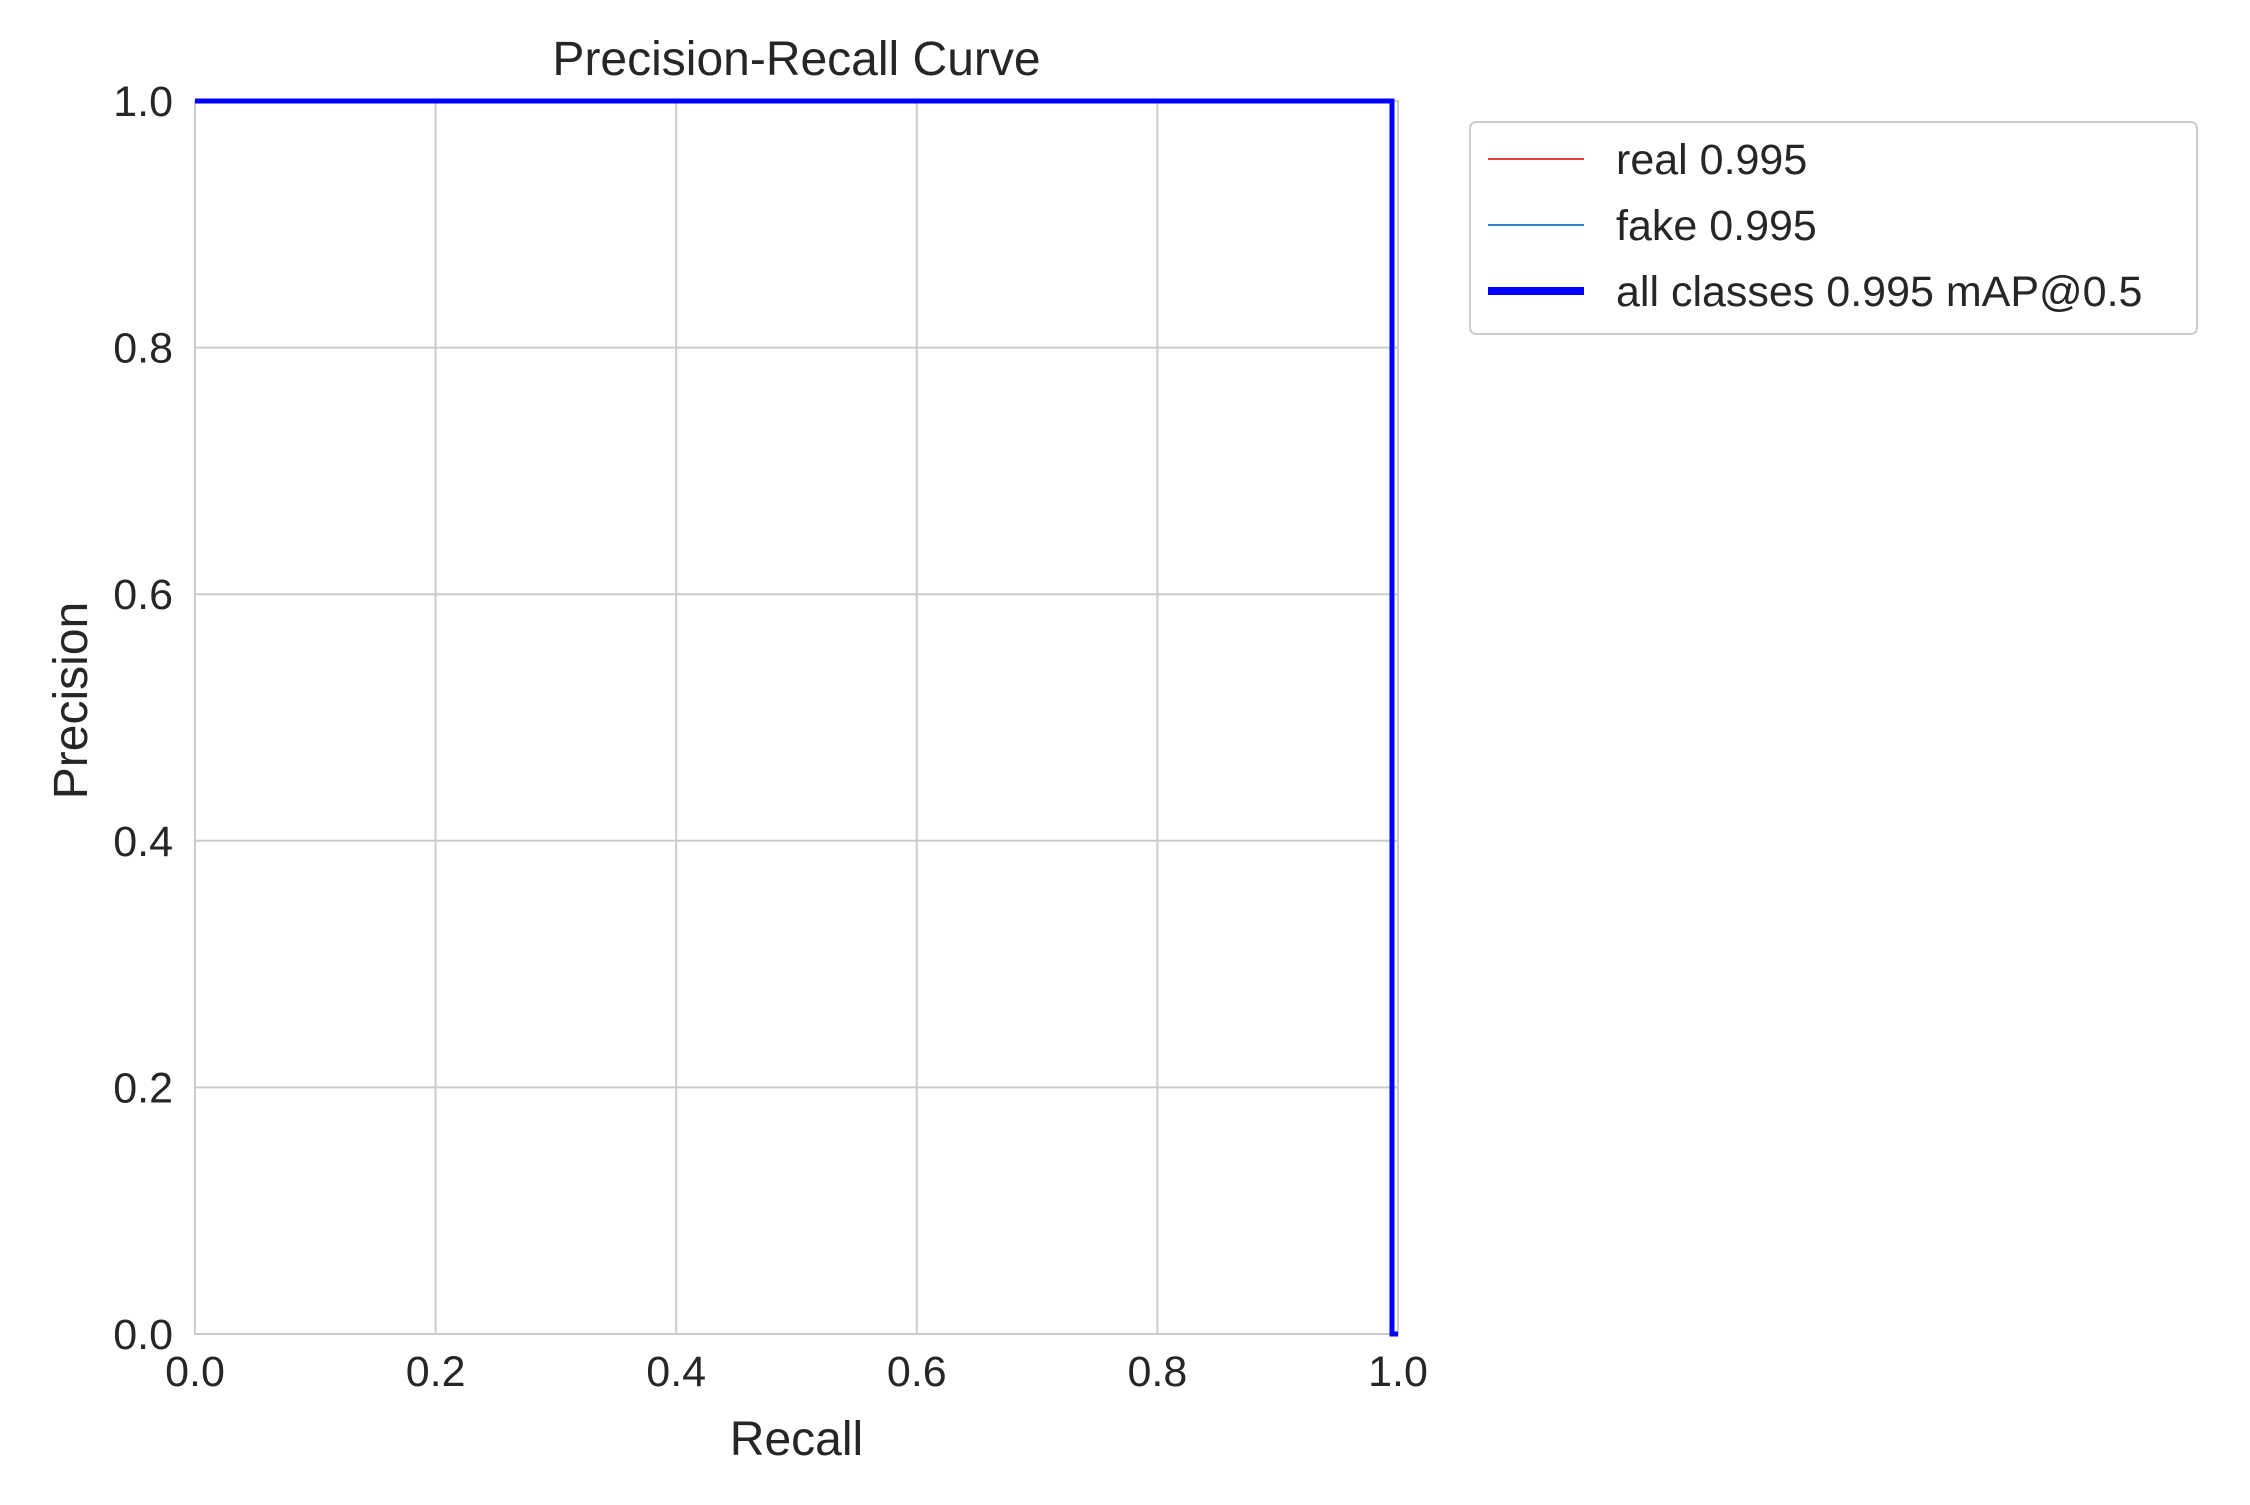 This screenshot has width=2250, height=1505. I want to click on x-axis-label: Recall, so click(796, 1439).